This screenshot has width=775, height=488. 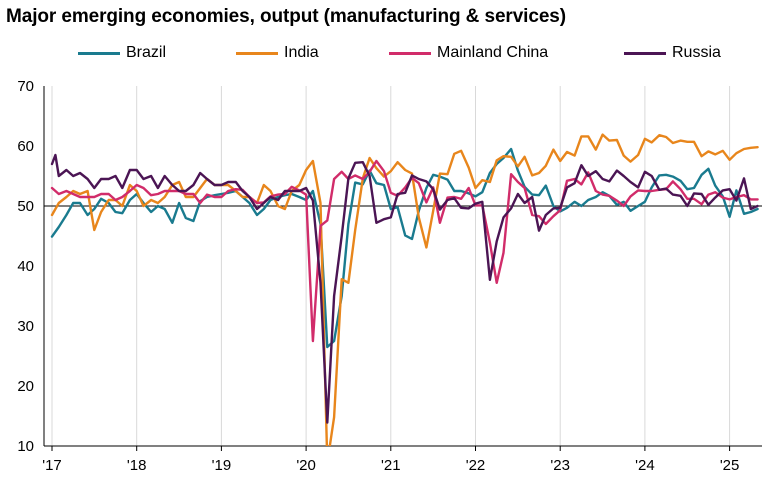 I want to click on legend-swatch-india, so click(x=257, y=53).